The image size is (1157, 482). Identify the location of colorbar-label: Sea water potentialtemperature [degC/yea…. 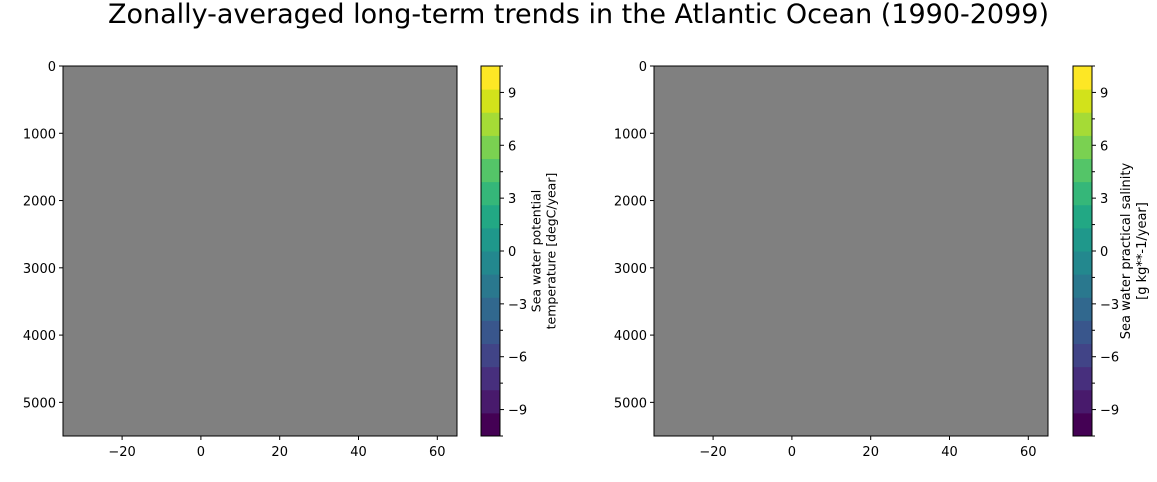
(544, 251).